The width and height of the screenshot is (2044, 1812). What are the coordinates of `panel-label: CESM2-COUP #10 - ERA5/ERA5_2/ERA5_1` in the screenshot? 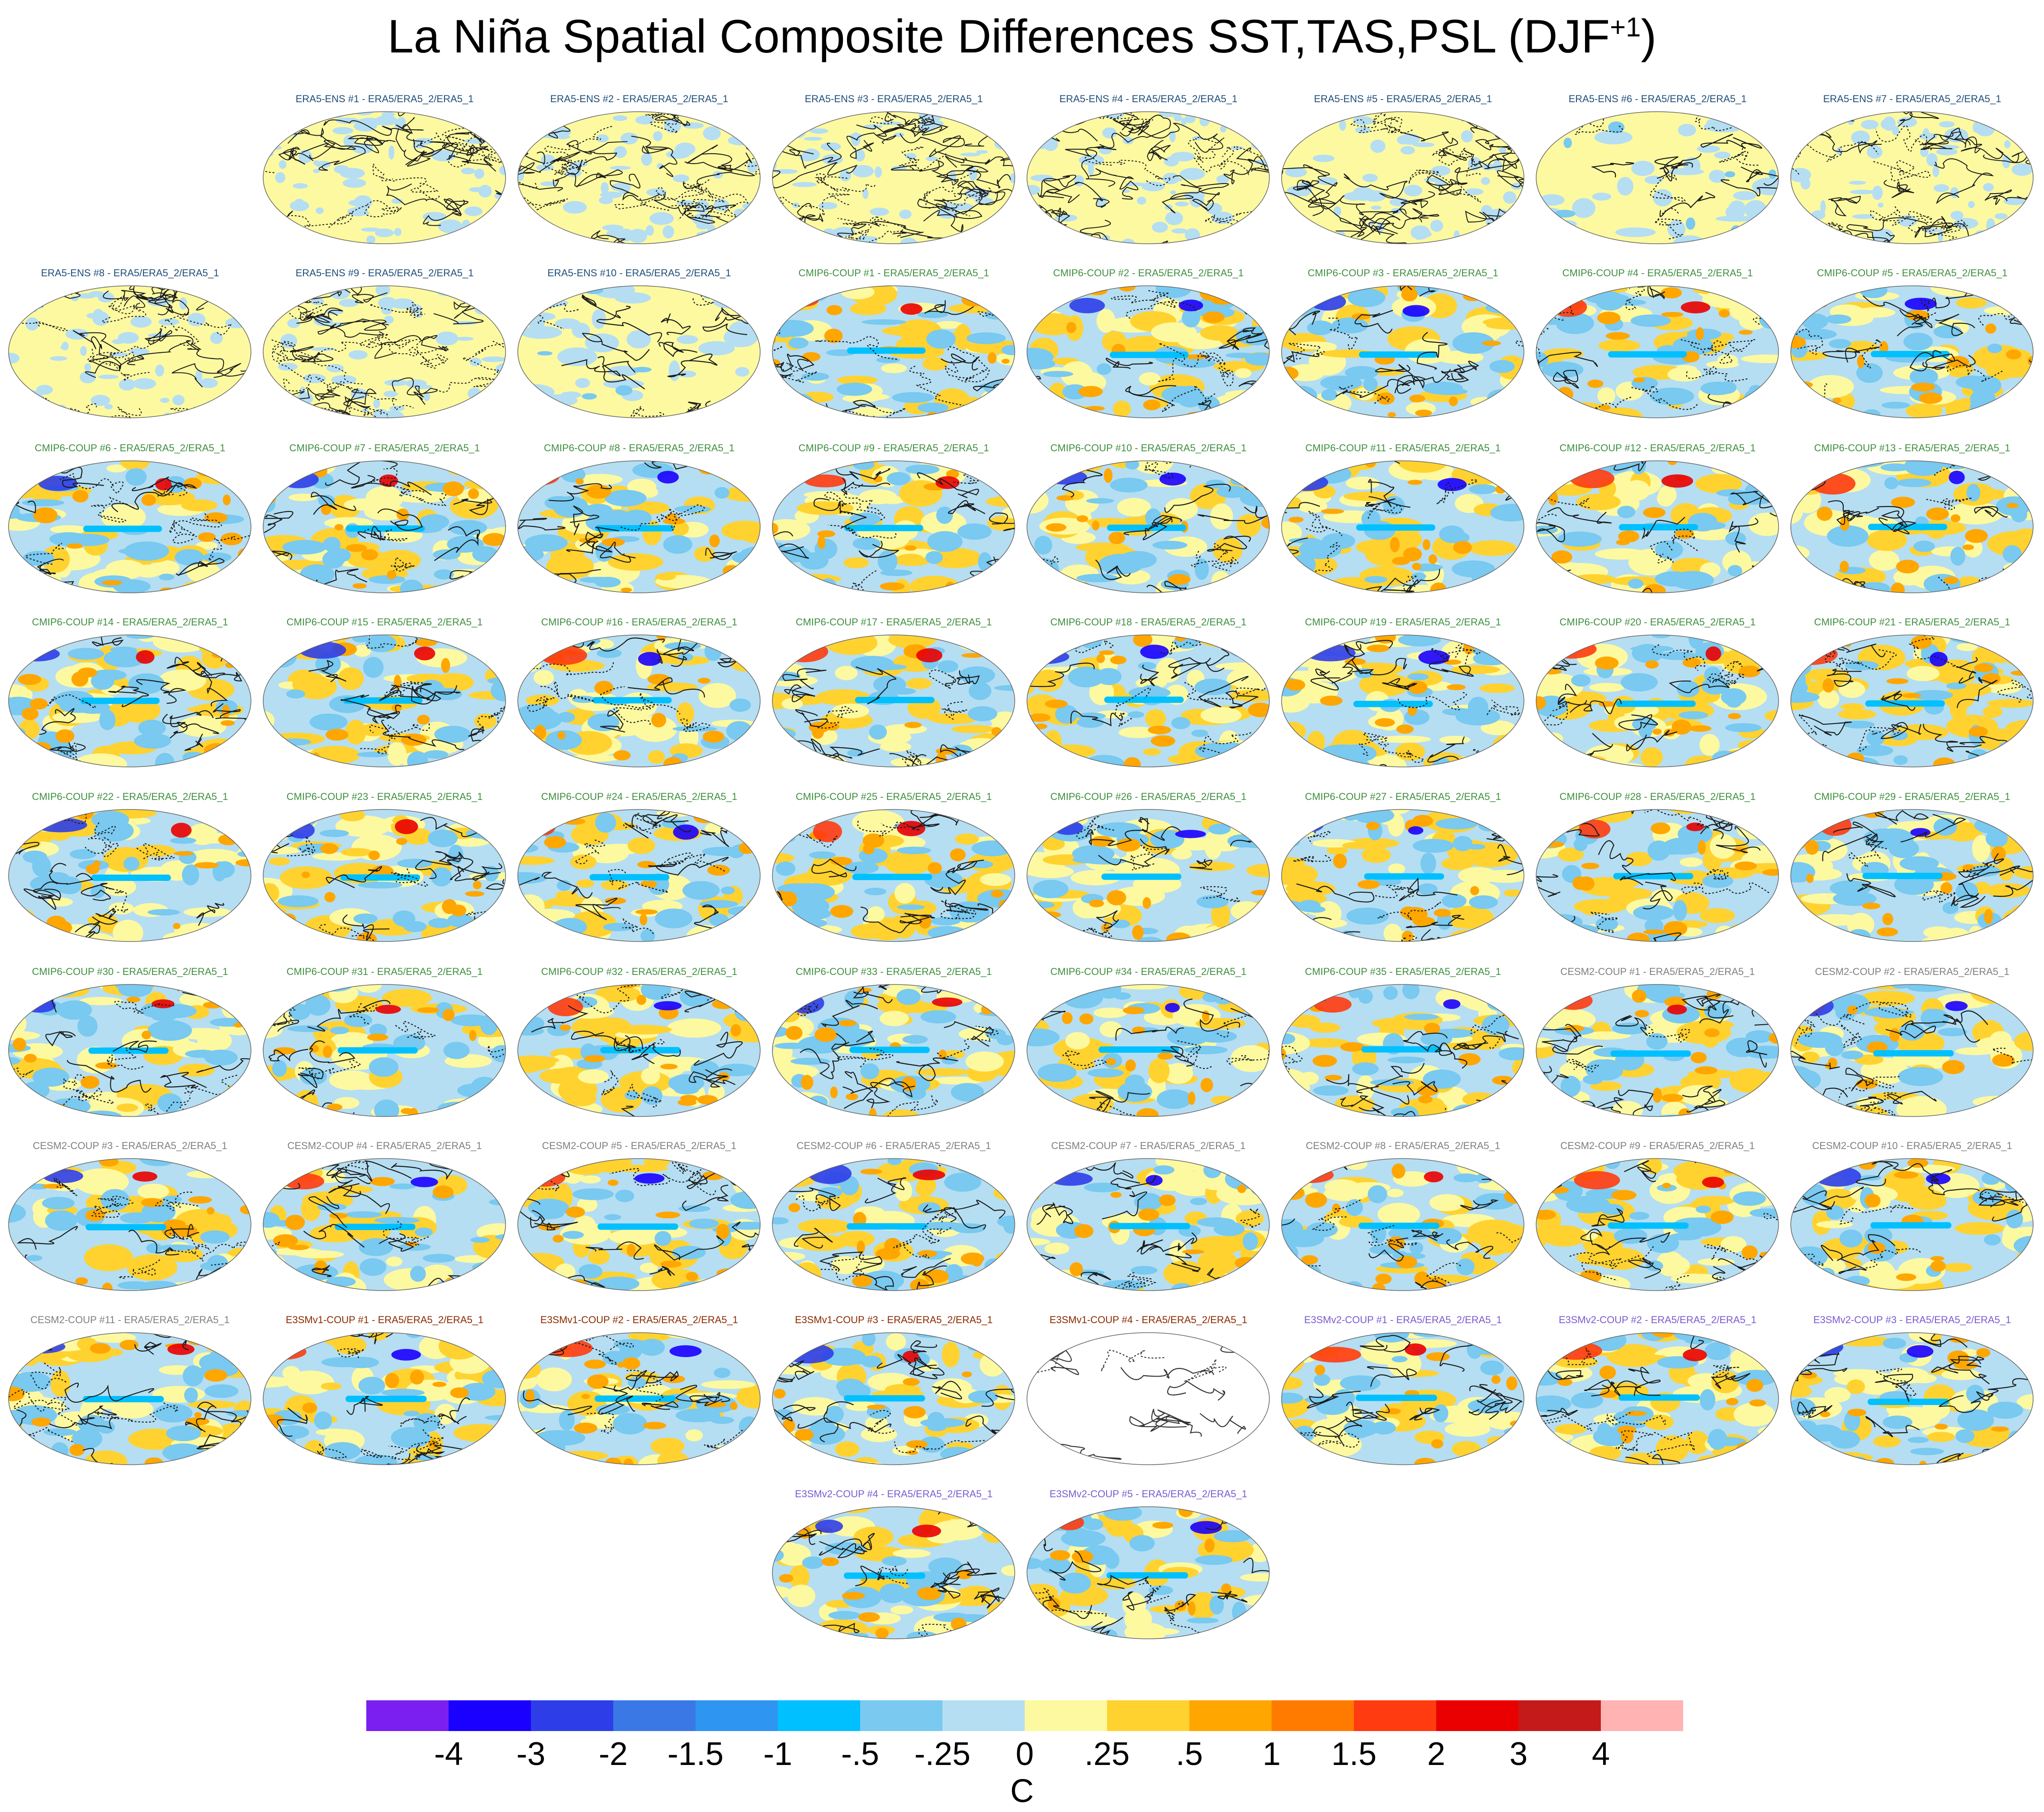 It's located at (1912, 1145).